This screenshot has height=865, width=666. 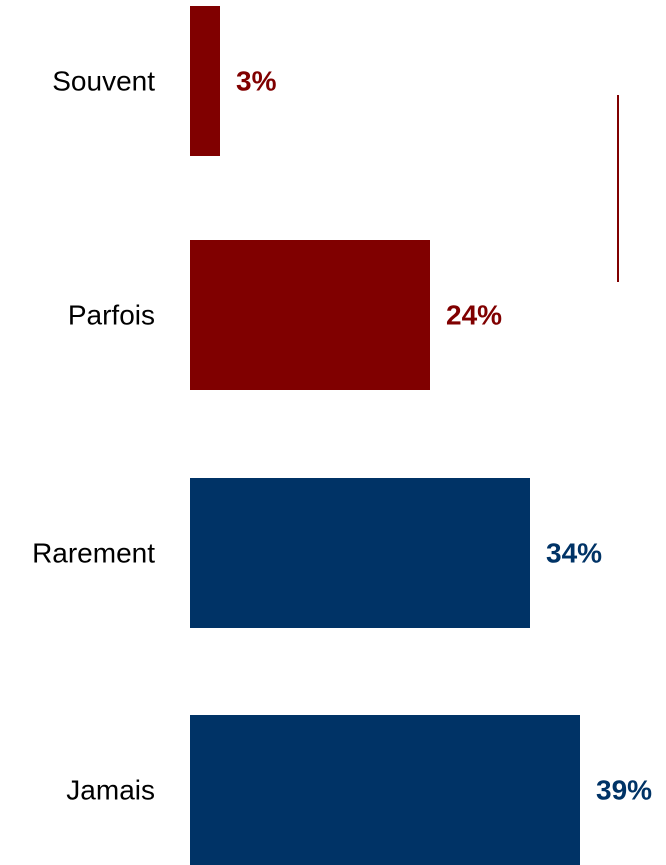 What do you see at coordinates (574, 553) in the screenshot?
I see `value-label-rarement: 34%` at bounding box center [574, 553].